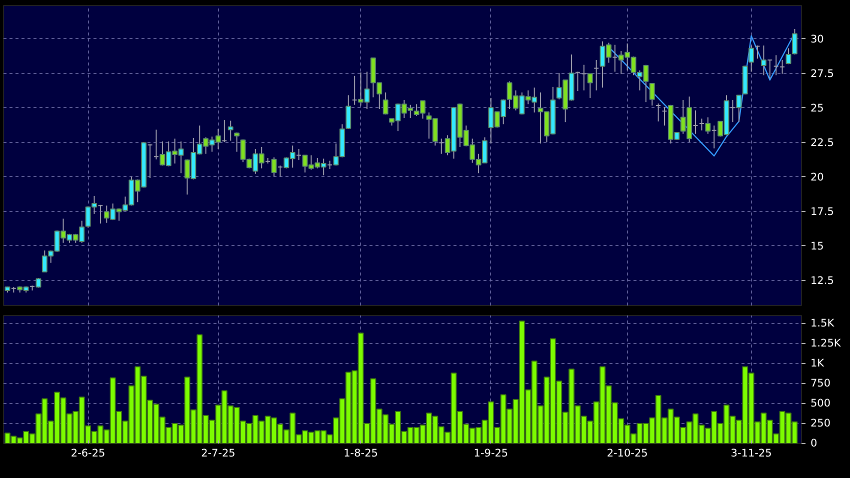 Image resolution: width=850 pixels, height=478 pixels. Describe the element at coordinates (822, 281) in the screenshot. I see `y-tick-label: 12.5` at that location.